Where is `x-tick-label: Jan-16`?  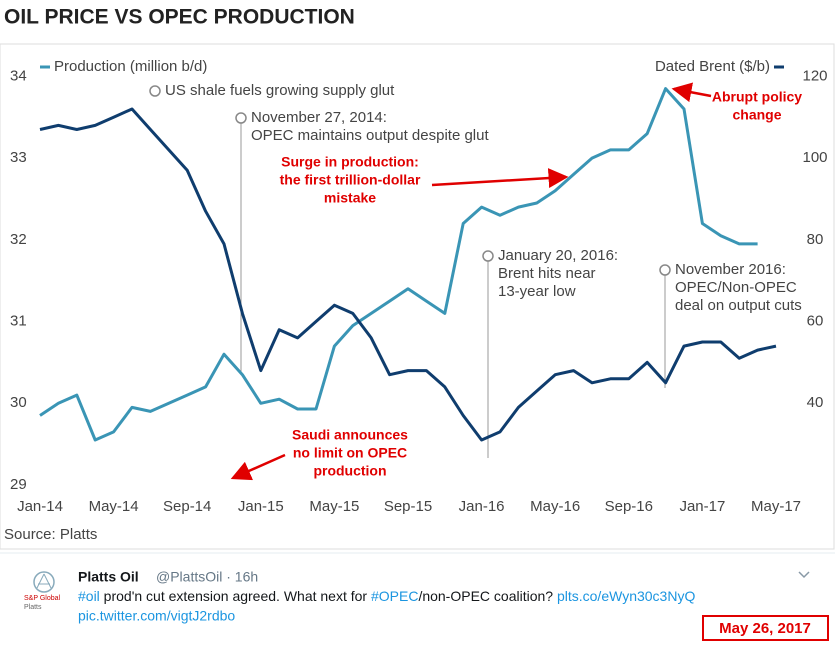 x-tick-label: Jan-16 is located at coordinates (482, 506).